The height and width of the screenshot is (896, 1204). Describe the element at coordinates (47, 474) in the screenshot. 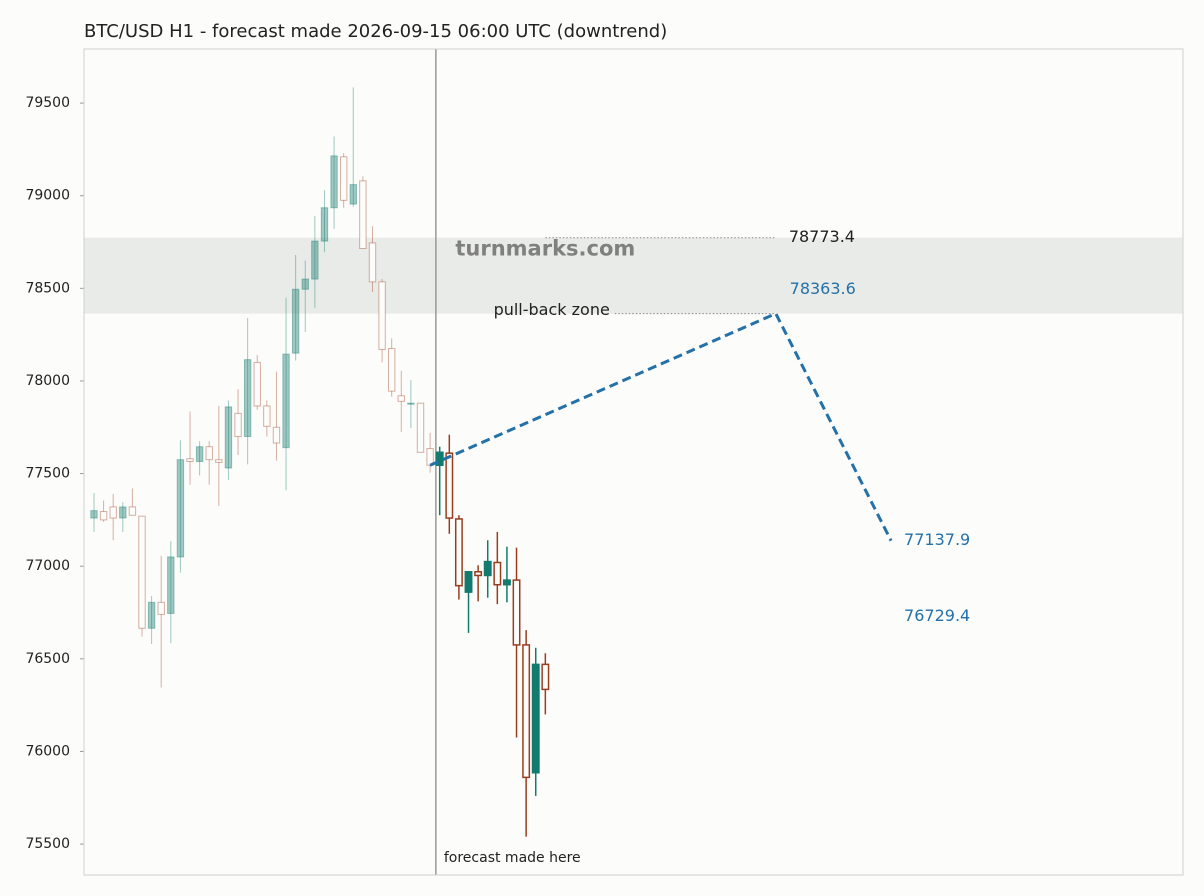

I see `y-tick-label: 77500` at that location.